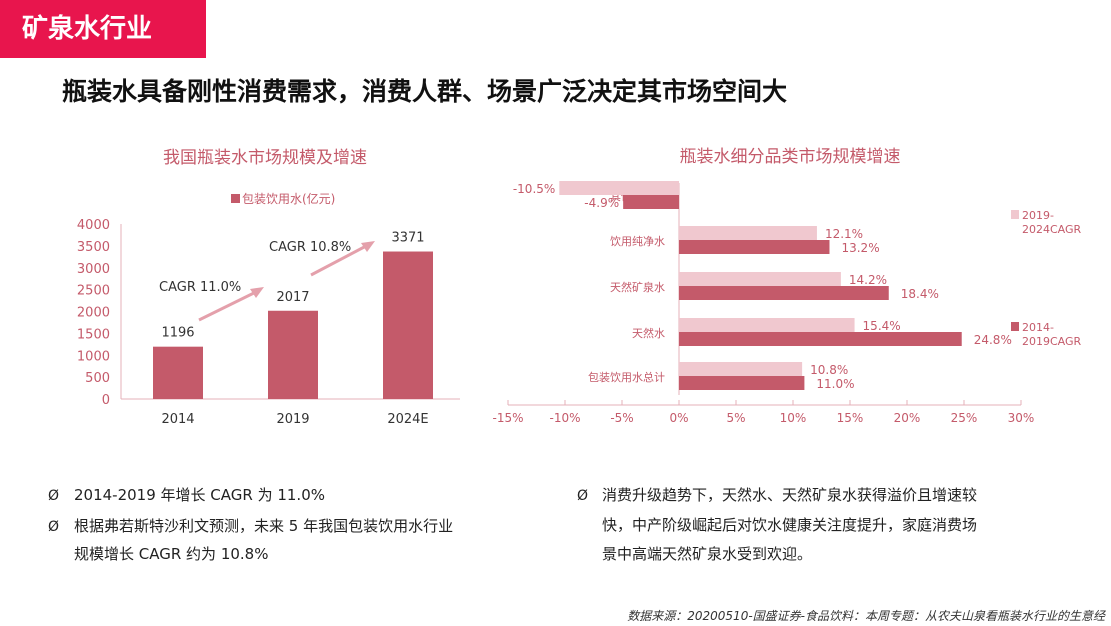 The width and height of the screenshot is (1111, 626). What do you see at coordinates (264, 526) in the screenshot?
I see `bullet-text: 根据弗若斯特沙利文预测，未来 5 年我国包装饮用水行业` at bounding box center [264, 526].